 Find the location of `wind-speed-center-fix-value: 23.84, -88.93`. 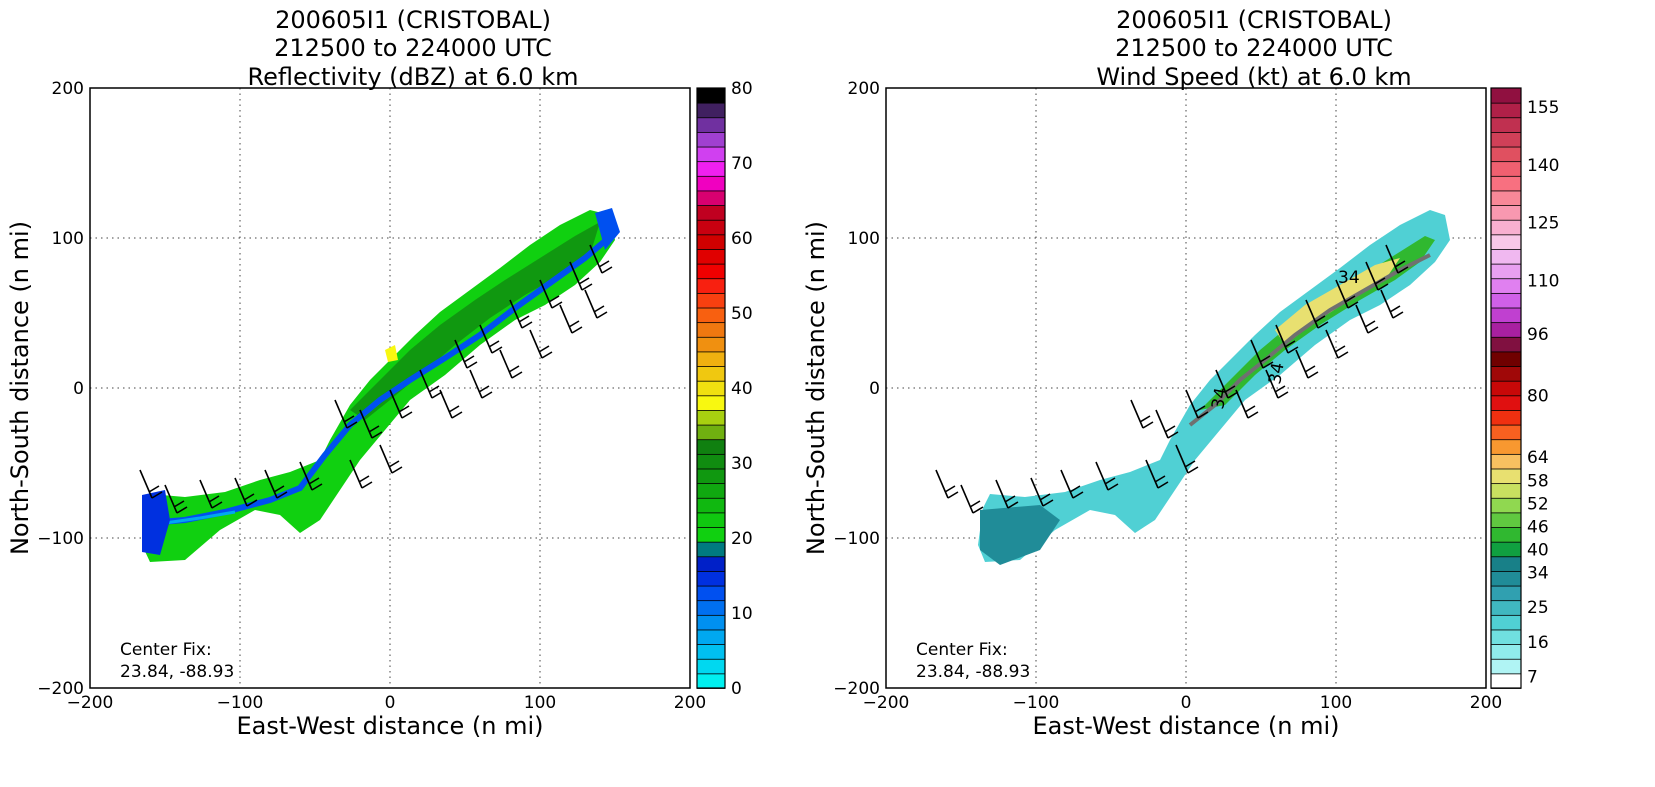

wind-speed-center-fix-value: 23.84, -88.93 is located at coordinates (973, 672).